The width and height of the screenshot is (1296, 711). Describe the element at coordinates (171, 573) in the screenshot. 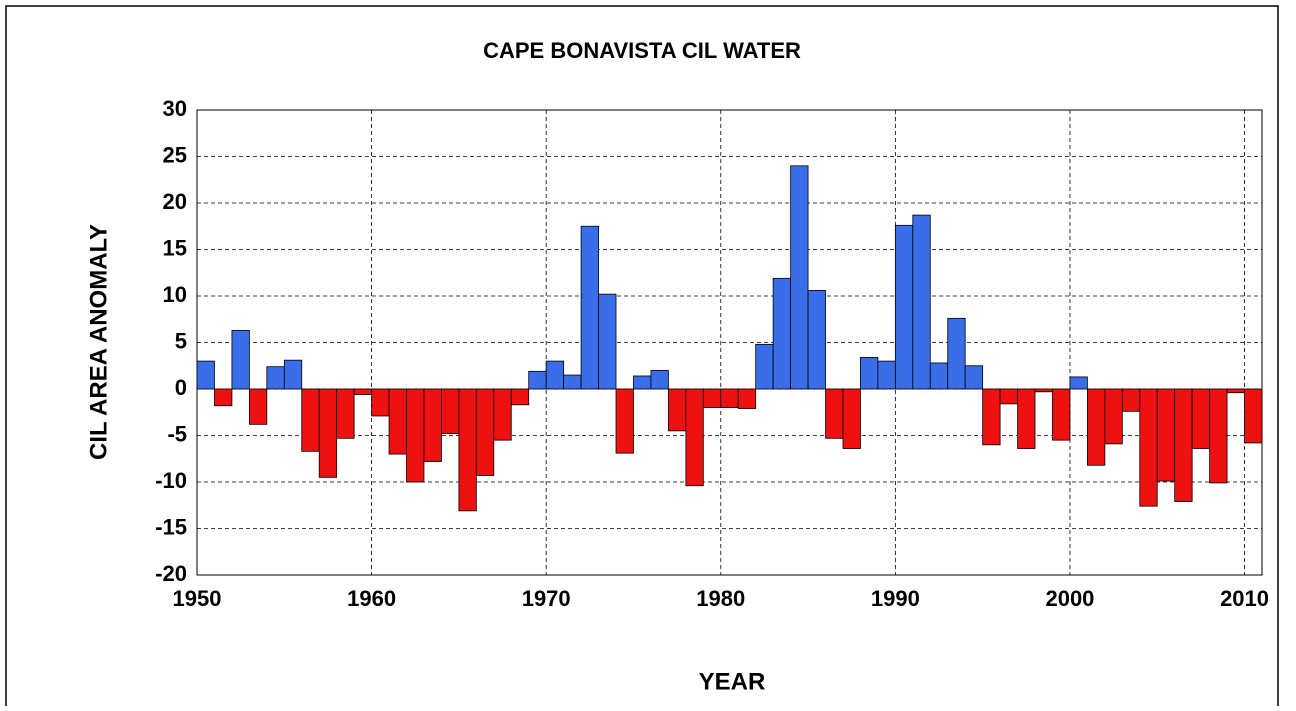

I see `y-tick-label: -20` at that location.